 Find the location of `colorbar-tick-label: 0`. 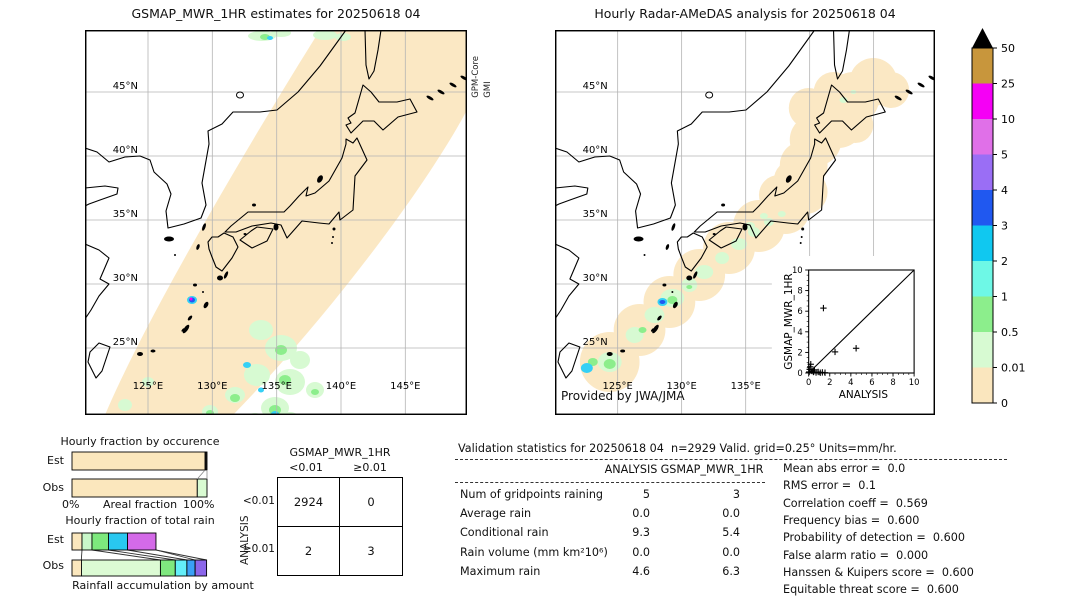

colorbar-tick-label: 0 is located at coordinates (1004, 403).